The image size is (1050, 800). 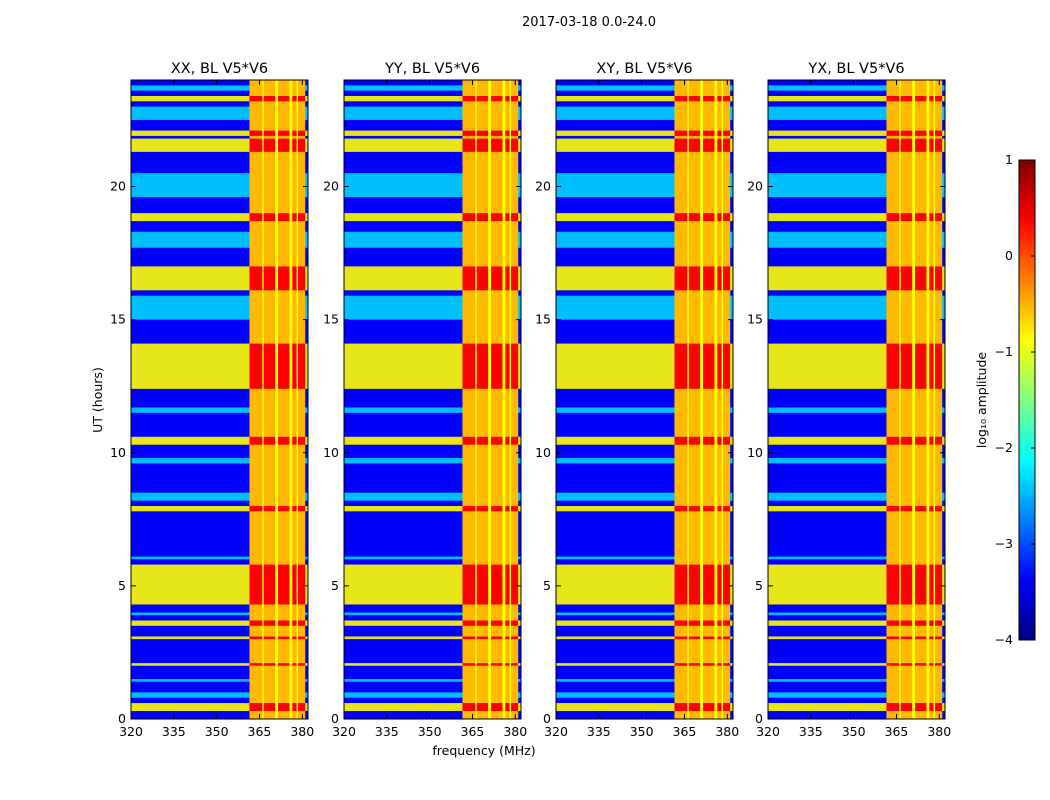 I want to click on y-tick-label: 10, so click(x=755, y=452).